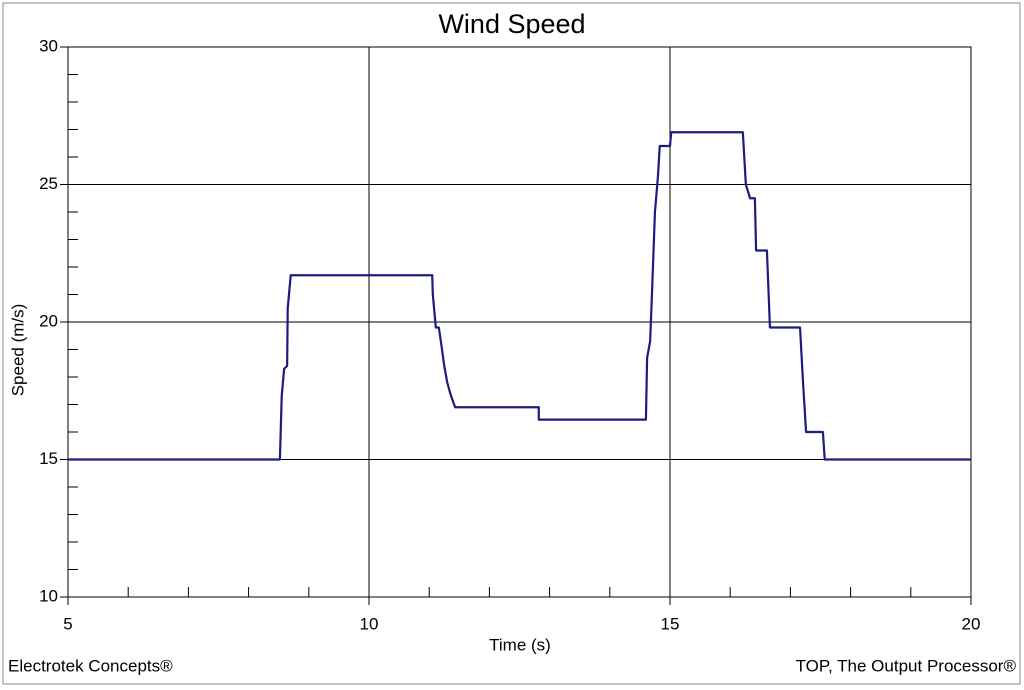 This screenshot has width=1024, height=690. I want to click on x-tick-label: 20, so click(971, 623).